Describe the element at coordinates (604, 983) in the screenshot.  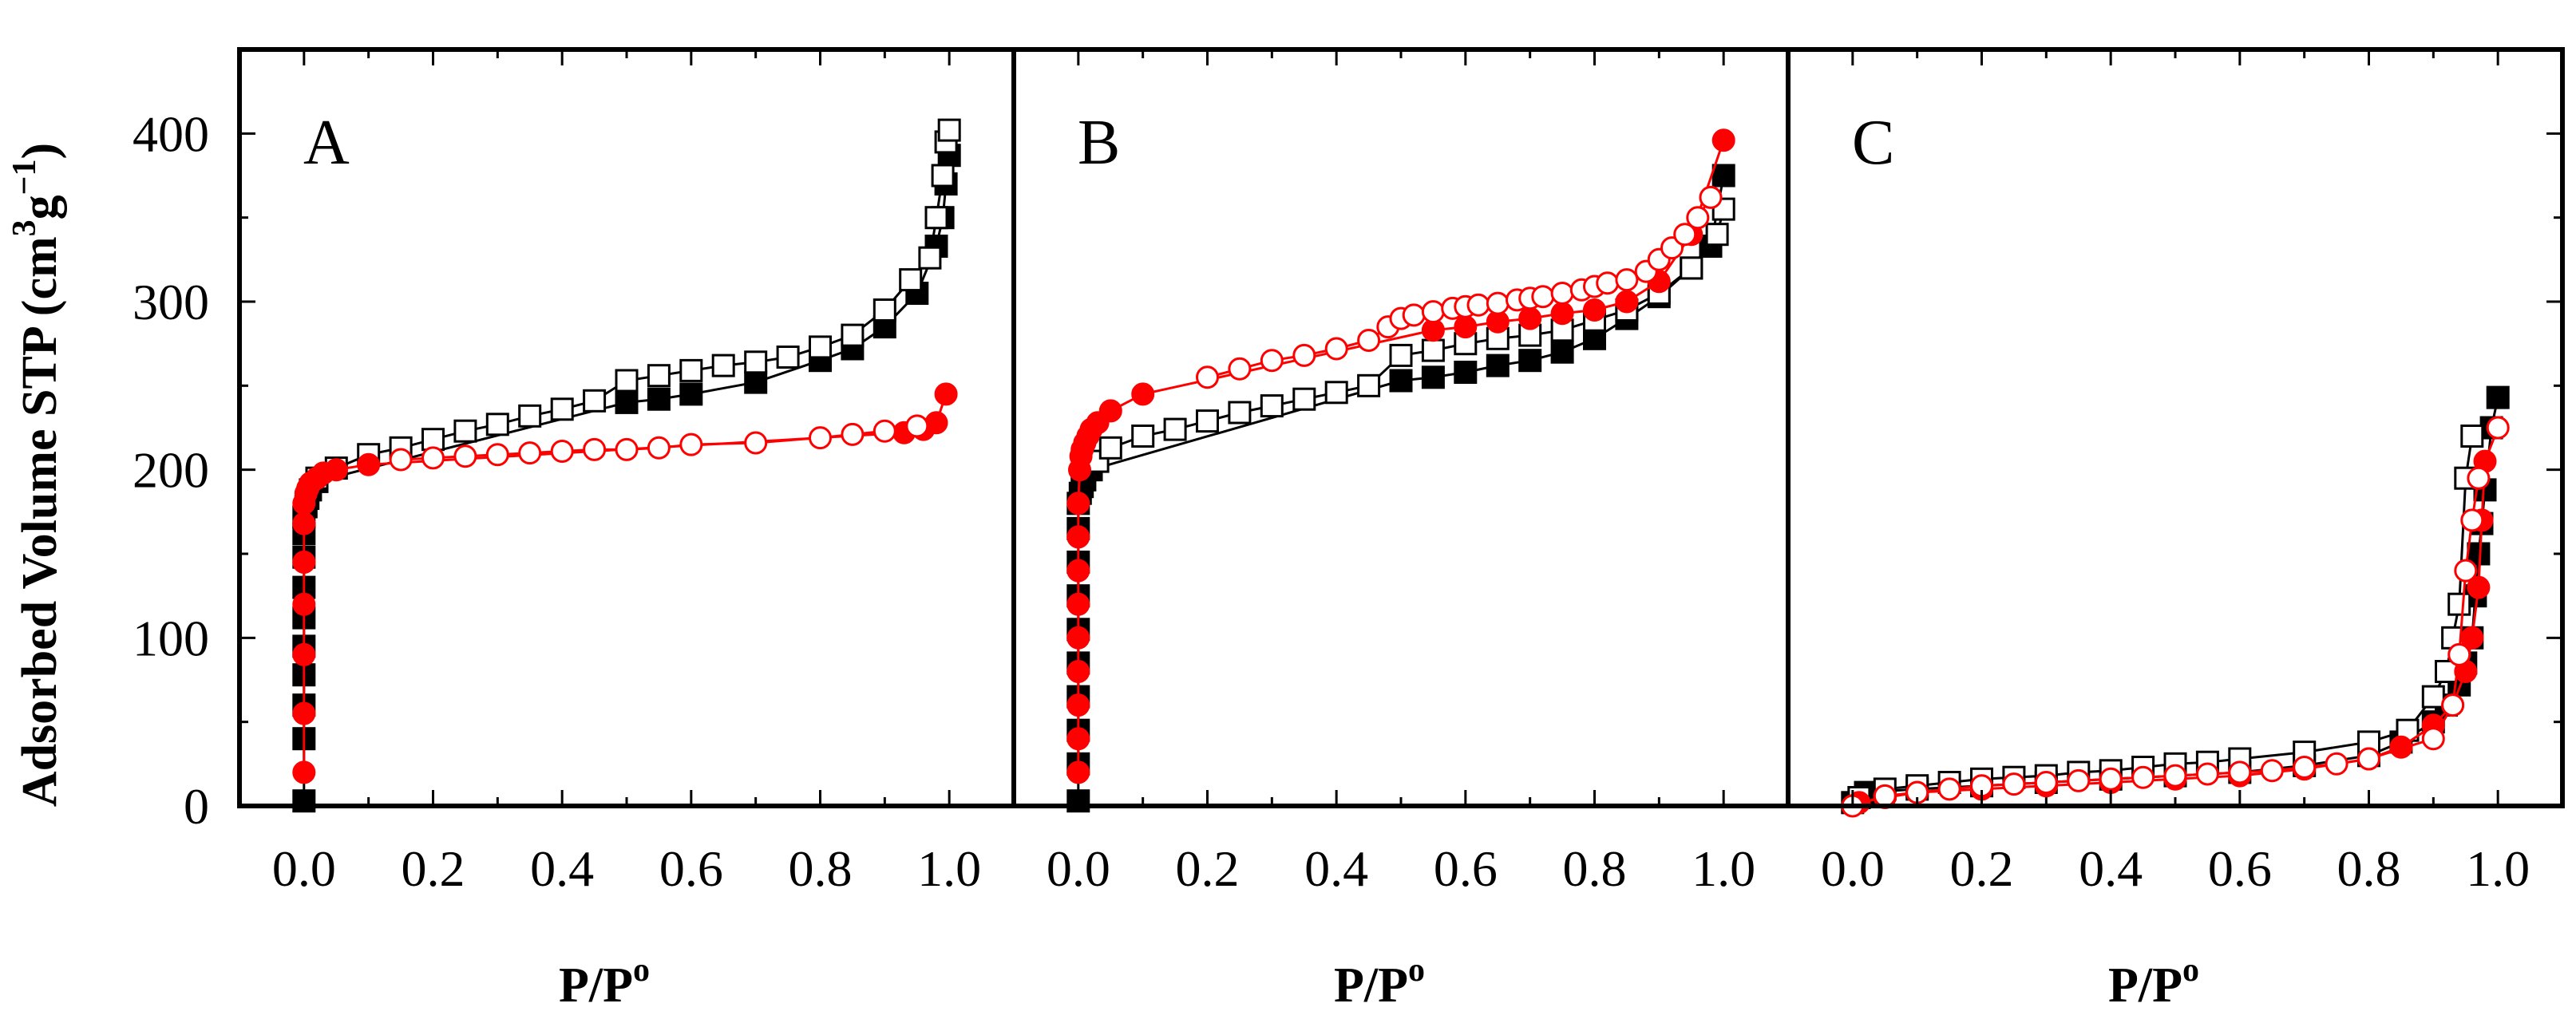
I see `x-axis-title-a: P/Po` at that location.